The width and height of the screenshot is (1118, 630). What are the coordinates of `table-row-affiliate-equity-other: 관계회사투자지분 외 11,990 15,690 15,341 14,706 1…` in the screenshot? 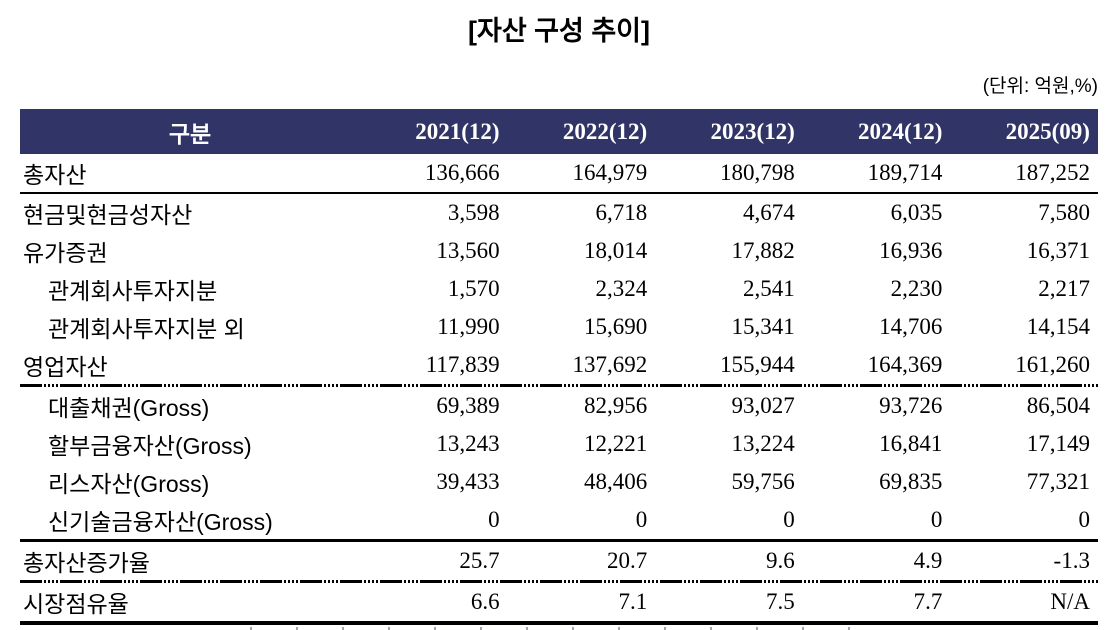 It's located at (559, 327).